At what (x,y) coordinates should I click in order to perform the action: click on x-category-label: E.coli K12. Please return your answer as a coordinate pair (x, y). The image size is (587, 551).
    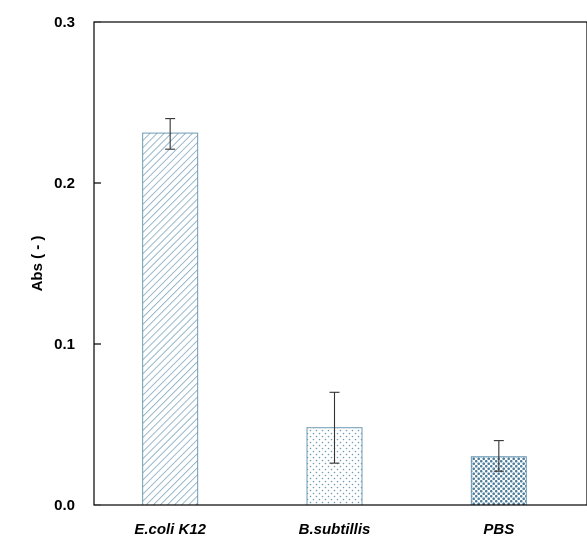
    Looking at the image, I should click on (170, 529).